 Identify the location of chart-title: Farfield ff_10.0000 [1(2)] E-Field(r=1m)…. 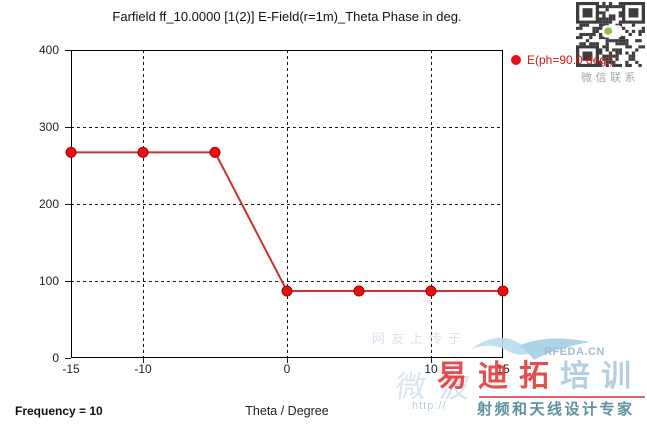
(287, 16).